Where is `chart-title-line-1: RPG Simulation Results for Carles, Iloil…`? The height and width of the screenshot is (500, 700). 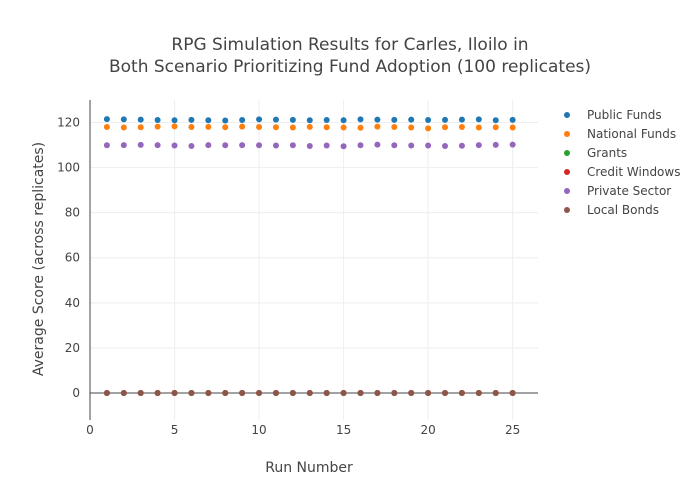 chart-title-line-1: RPG Simulation Results for Carles, Iloil… is located at coordinates (349, 45).